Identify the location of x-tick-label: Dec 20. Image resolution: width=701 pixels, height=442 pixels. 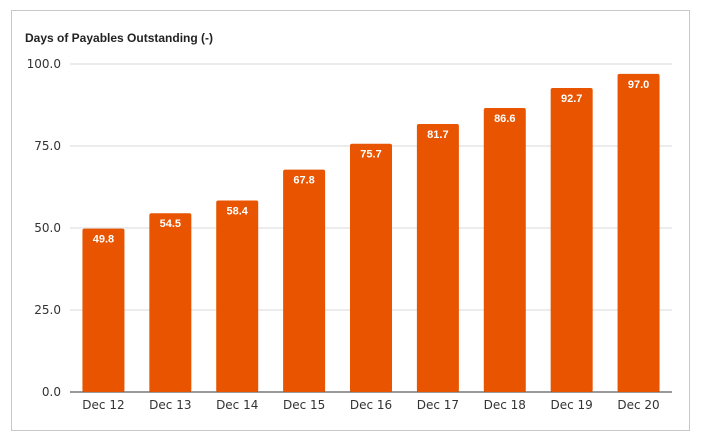
(638, 405).